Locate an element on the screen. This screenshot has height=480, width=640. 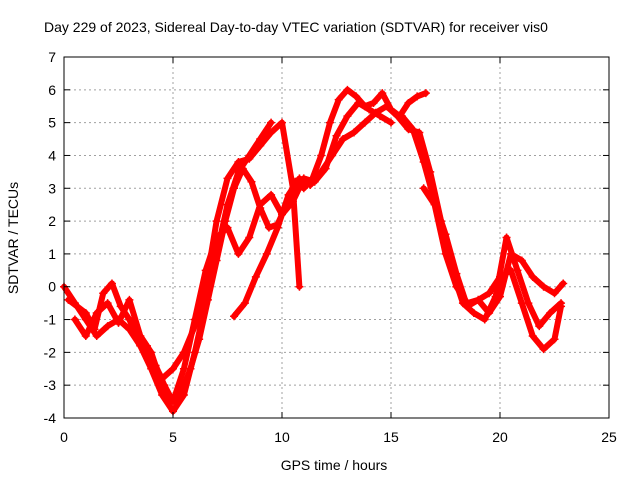
y-tick-label: 1 is located at coordinates (52, 254).